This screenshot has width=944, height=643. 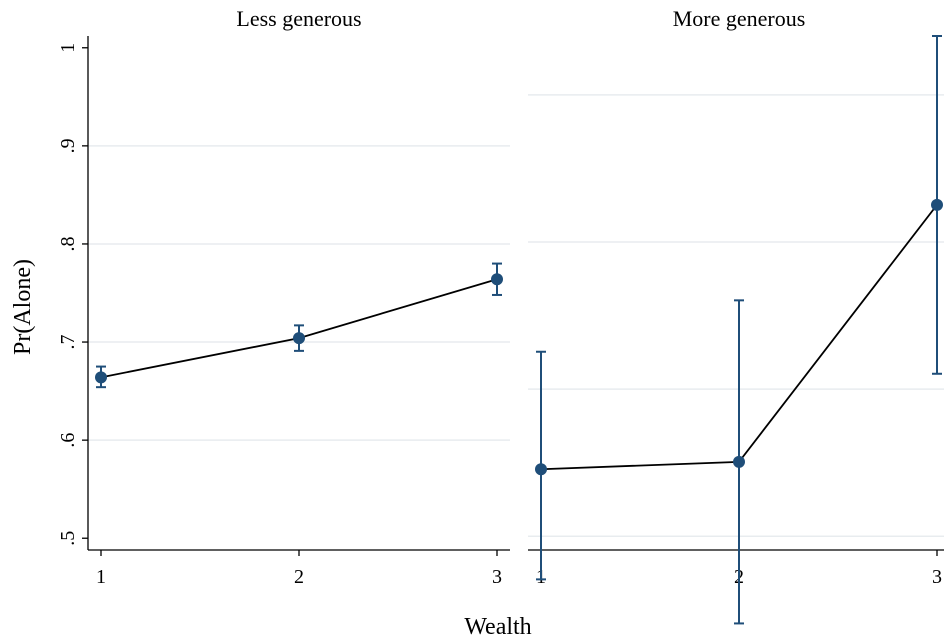 What do you see at coordinates (68, 48) in the screenshot?
I see `y-tick-label: 1` at bounding box center [68, 48].